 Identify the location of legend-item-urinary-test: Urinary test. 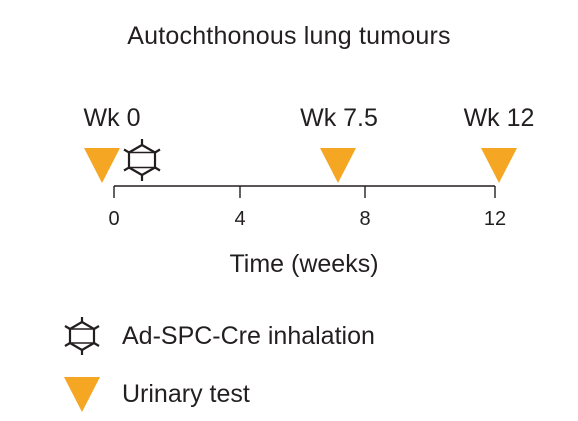
(156, 394).